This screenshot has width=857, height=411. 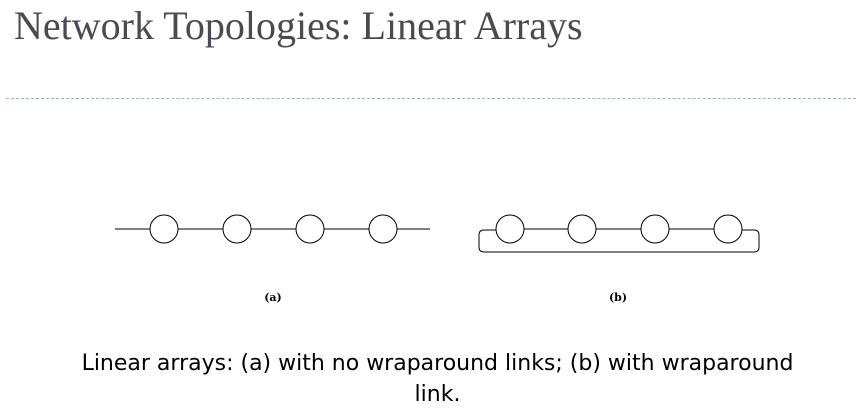 I want to click on diagram-b, so click(x=619, y=233).